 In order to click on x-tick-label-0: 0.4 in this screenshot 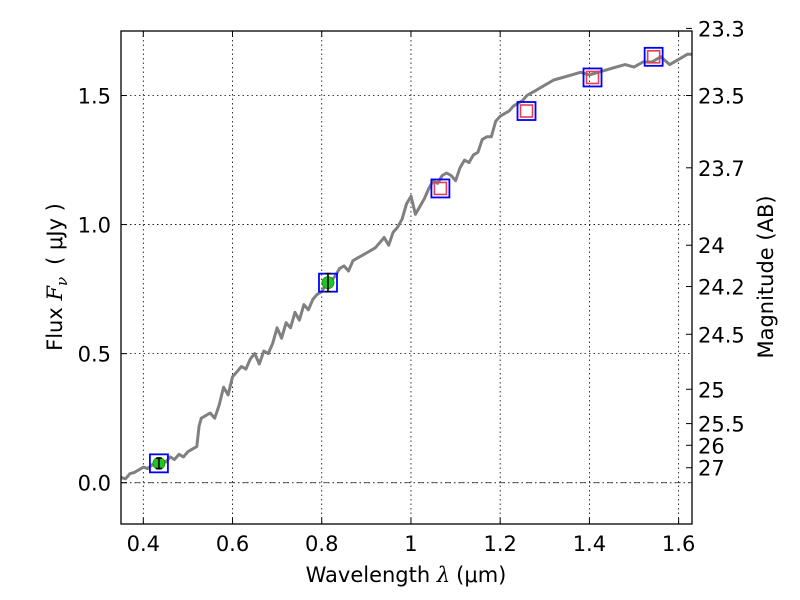, I will do `click(143, 544)`.